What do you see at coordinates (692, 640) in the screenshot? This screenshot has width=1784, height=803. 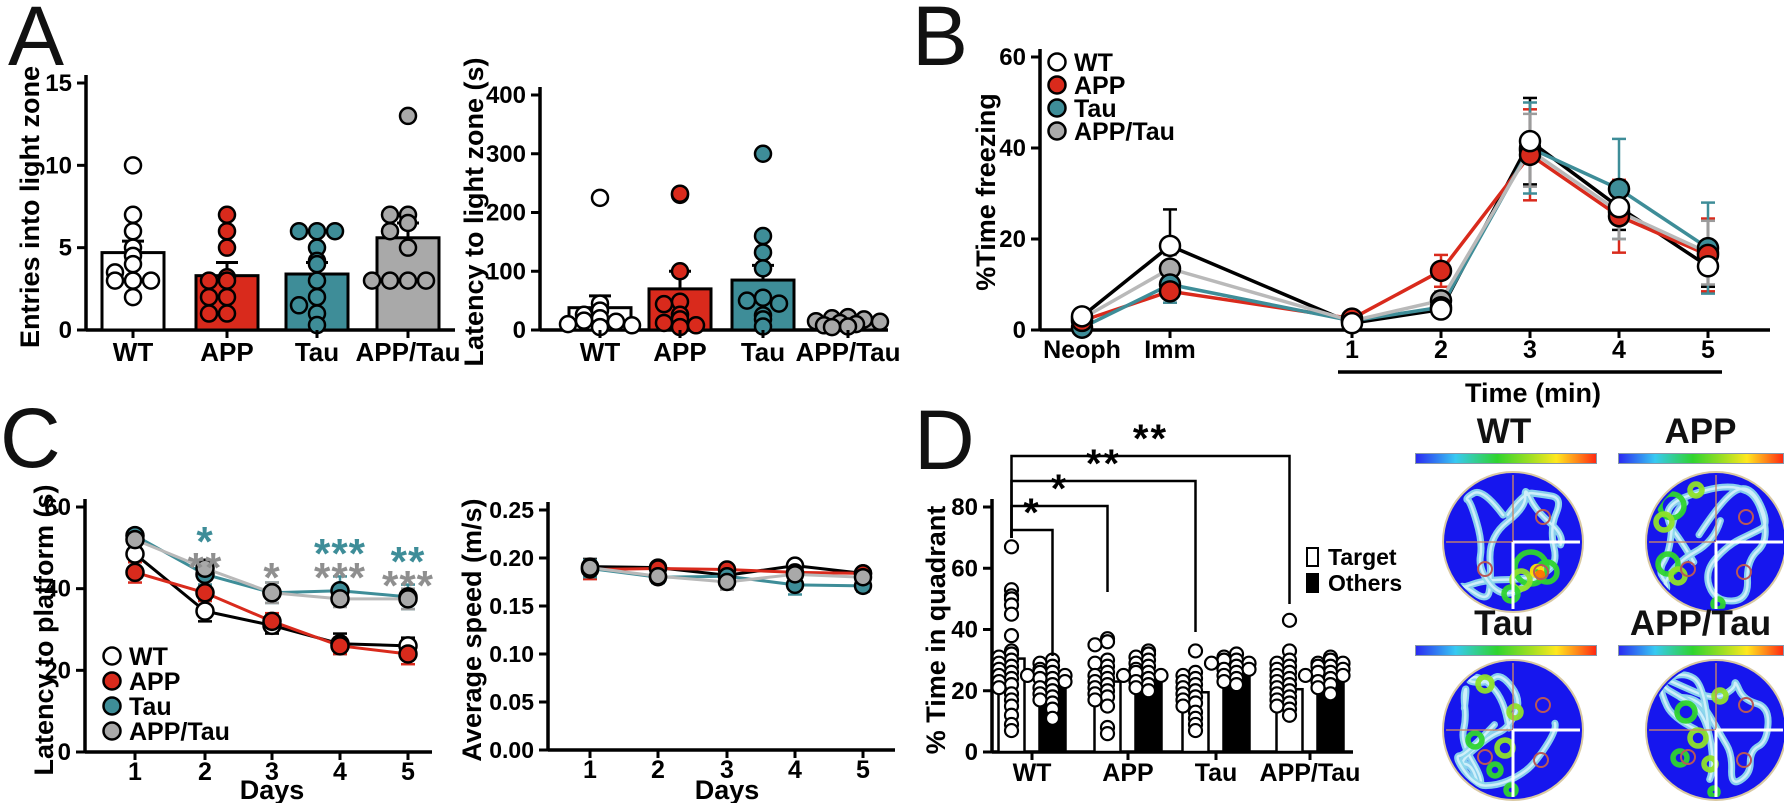 I see `chart-average_speed: 0.00 0.05 0.10 0.15 0.20 0.25 1 2 3 4 5` at bounding box center [692, 640].